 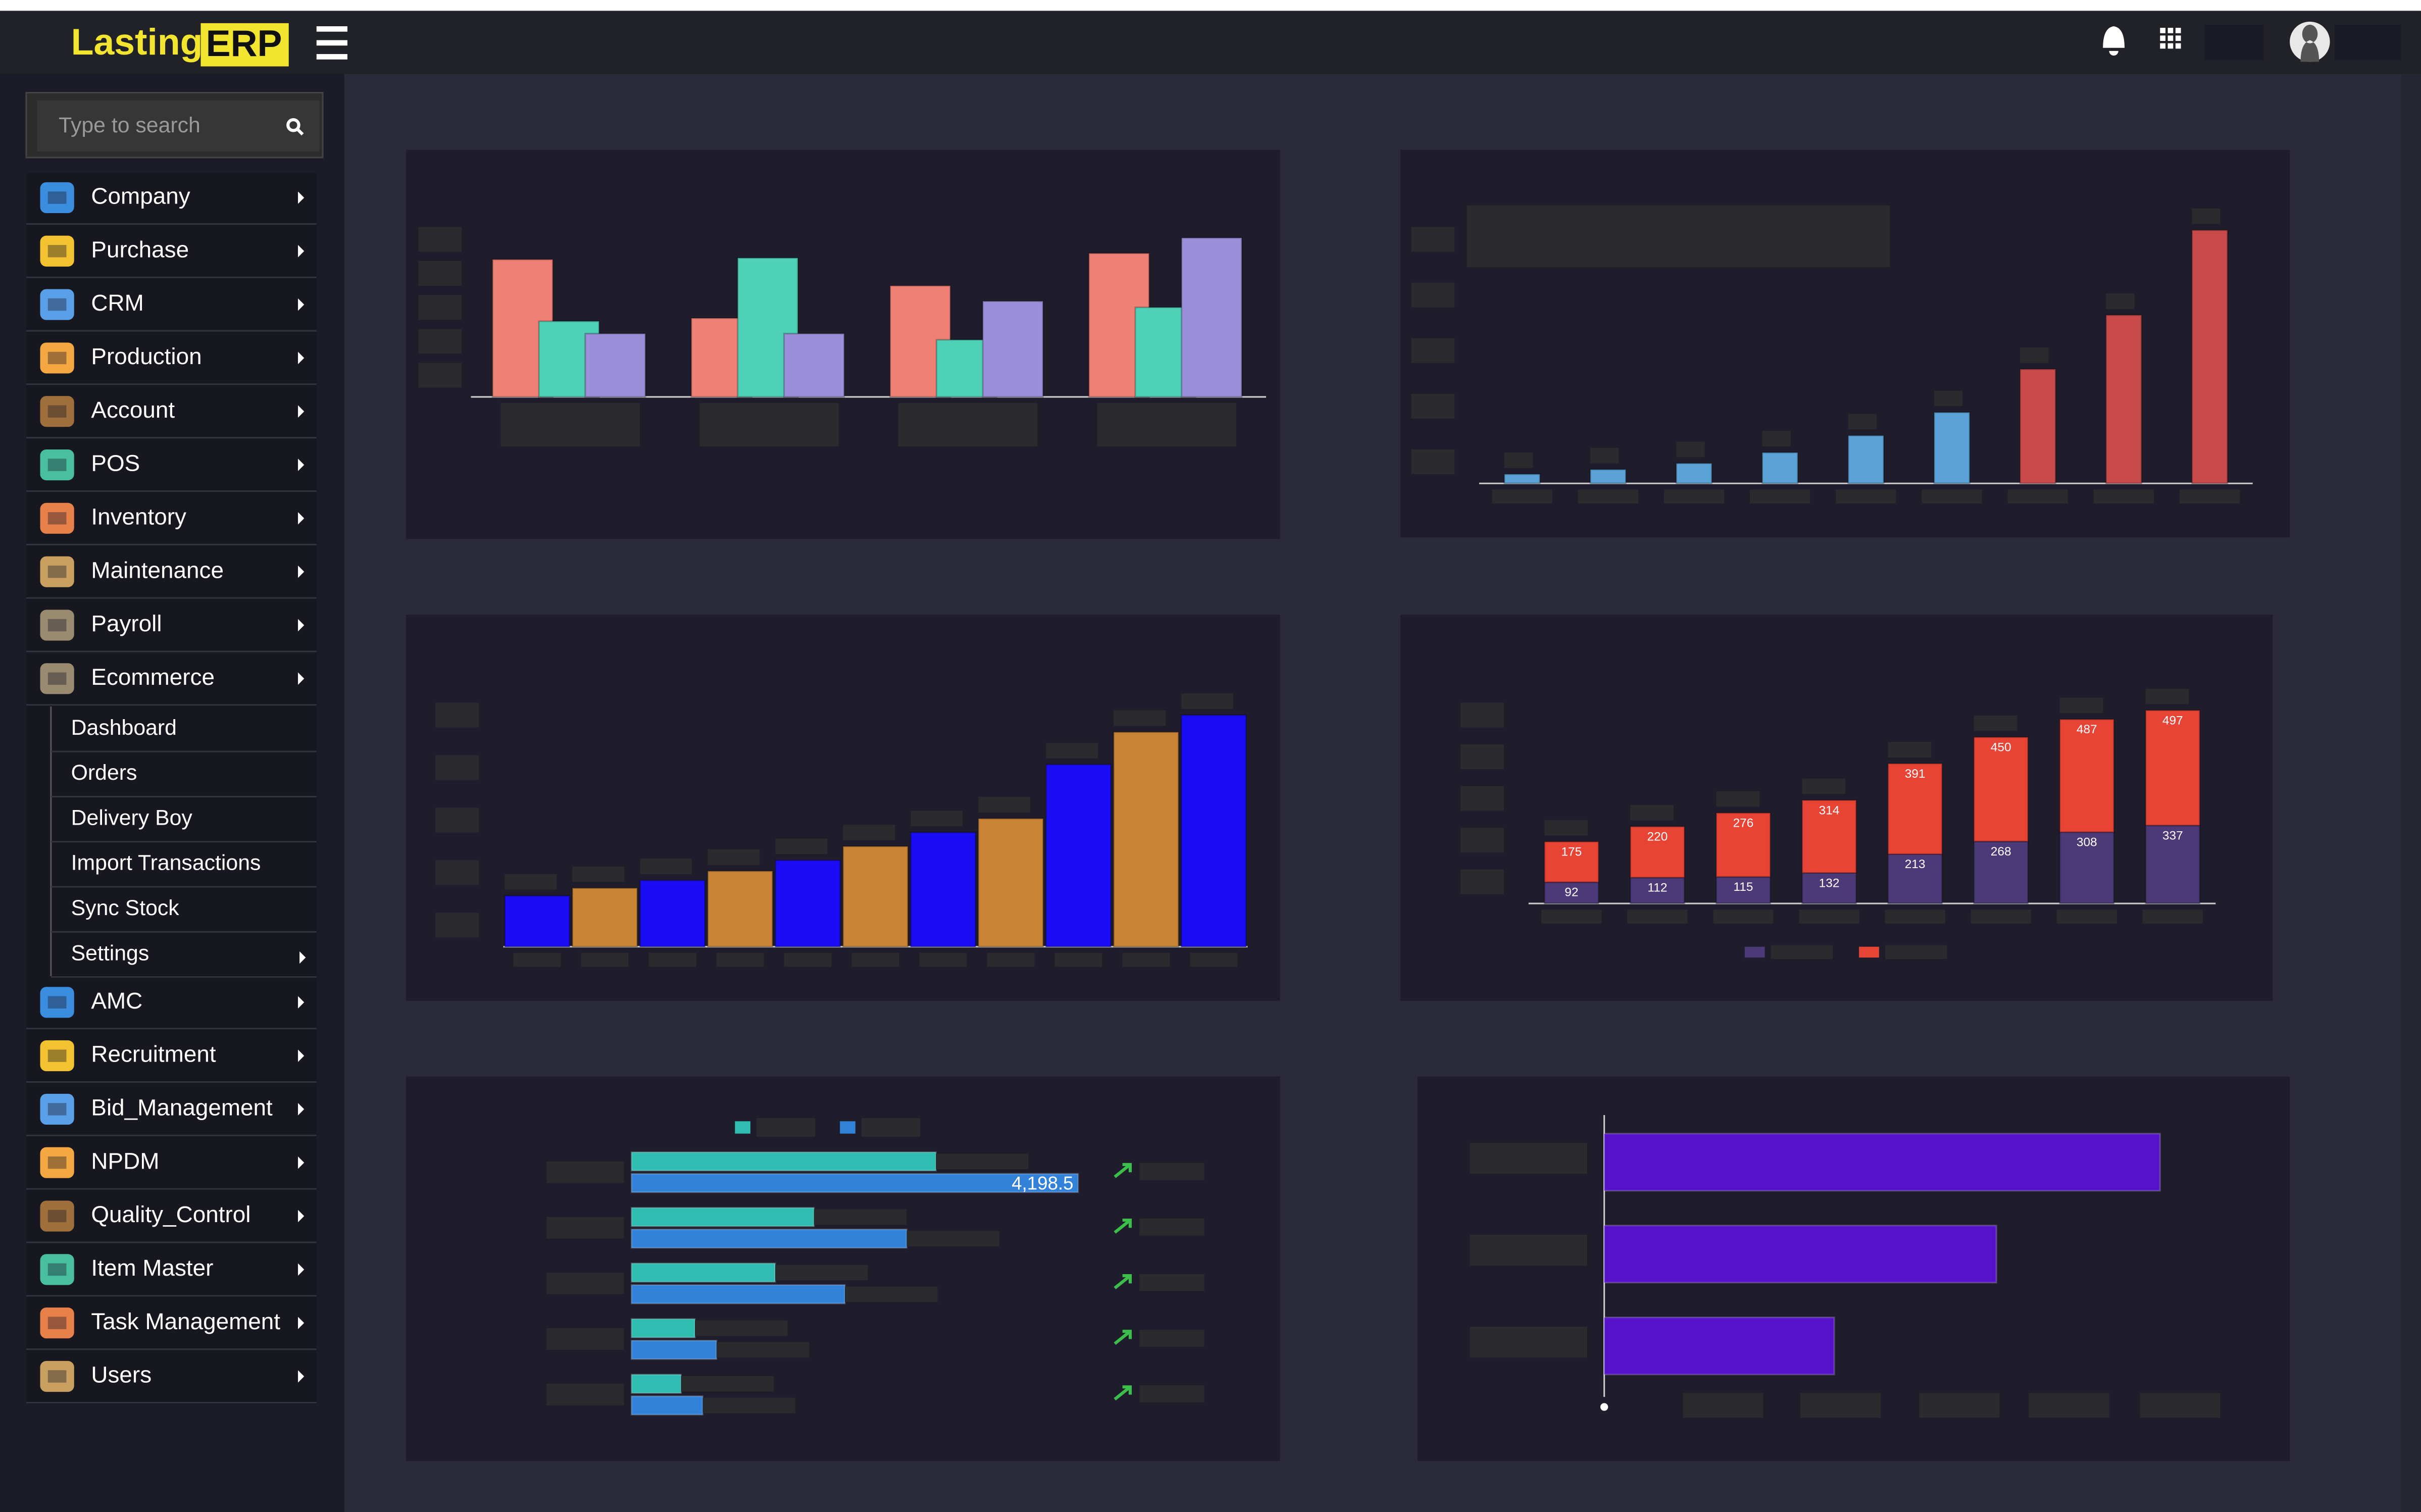 I want to click on trend-arrow, so click(x=1123, y=1226).